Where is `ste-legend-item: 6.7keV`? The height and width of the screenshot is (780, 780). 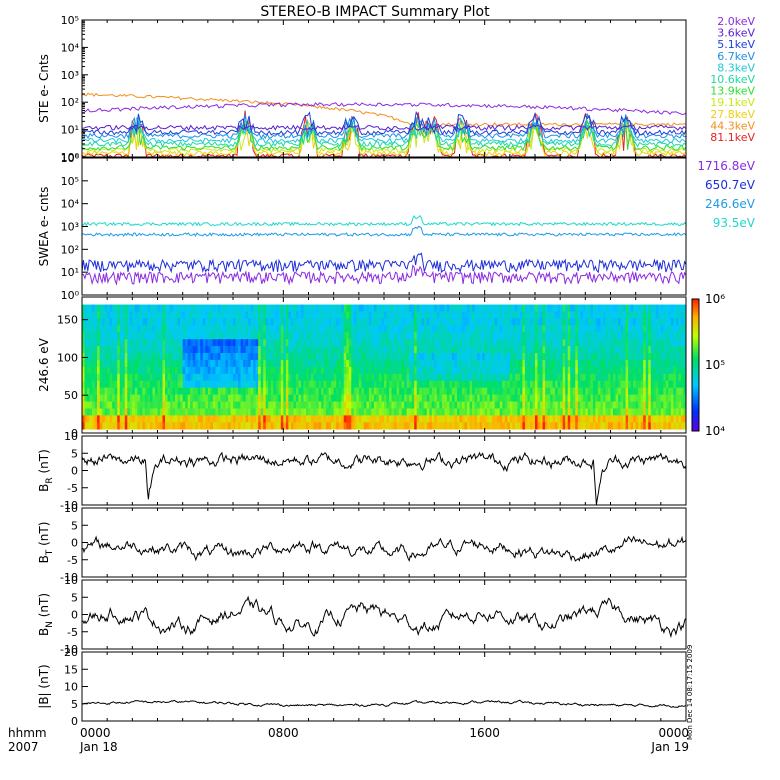 ste-legend-item: 6.7keV is located at coordinates (736, 56).